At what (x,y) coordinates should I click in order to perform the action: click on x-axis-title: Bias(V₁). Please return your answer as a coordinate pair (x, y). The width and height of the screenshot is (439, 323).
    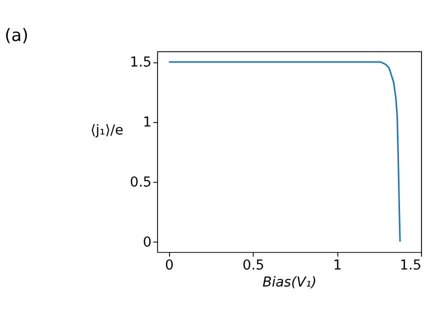
    Looking at the image, I should click on (289, 282).